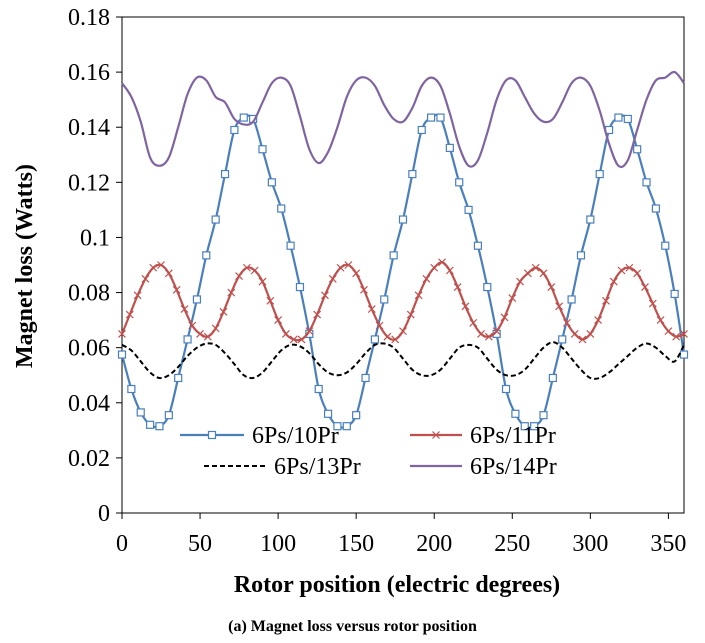  What do you see at coordinates (89, 128) in the screenshot?
I see `y-tick-label: 0.14` at bounding box center [89, 128].